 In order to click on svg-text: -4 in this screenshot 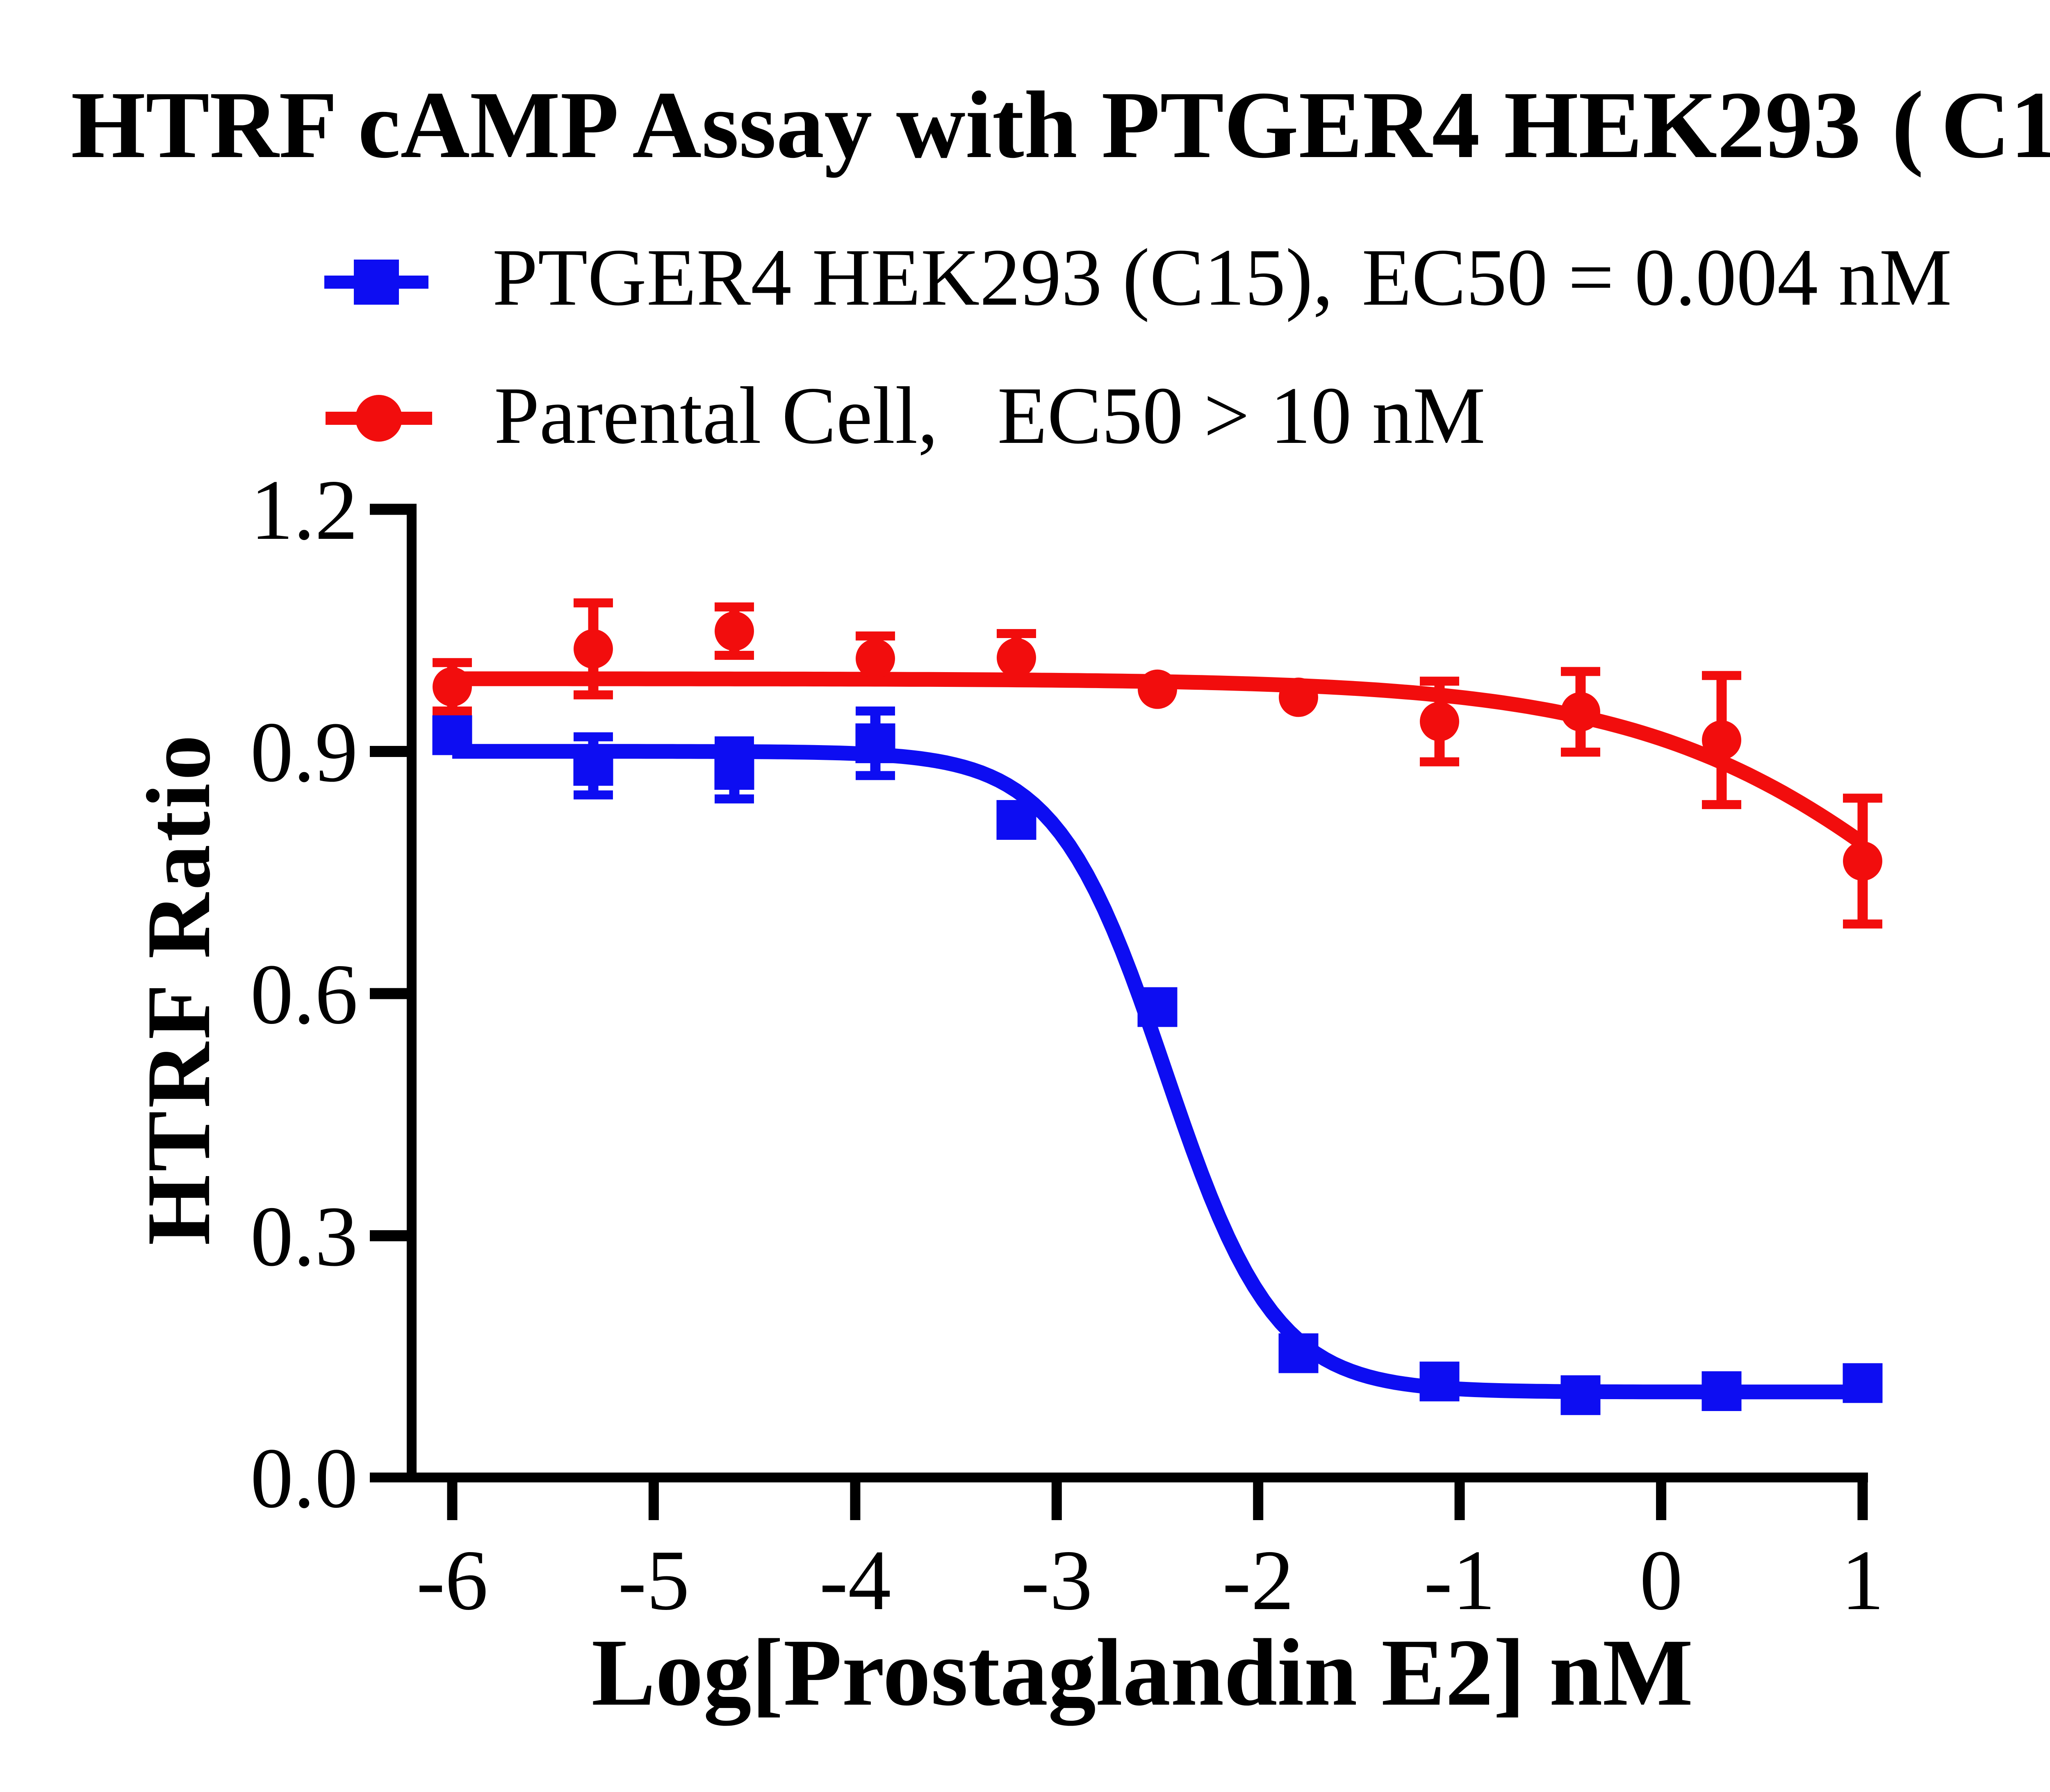, I will do `click(855, 1580)`.